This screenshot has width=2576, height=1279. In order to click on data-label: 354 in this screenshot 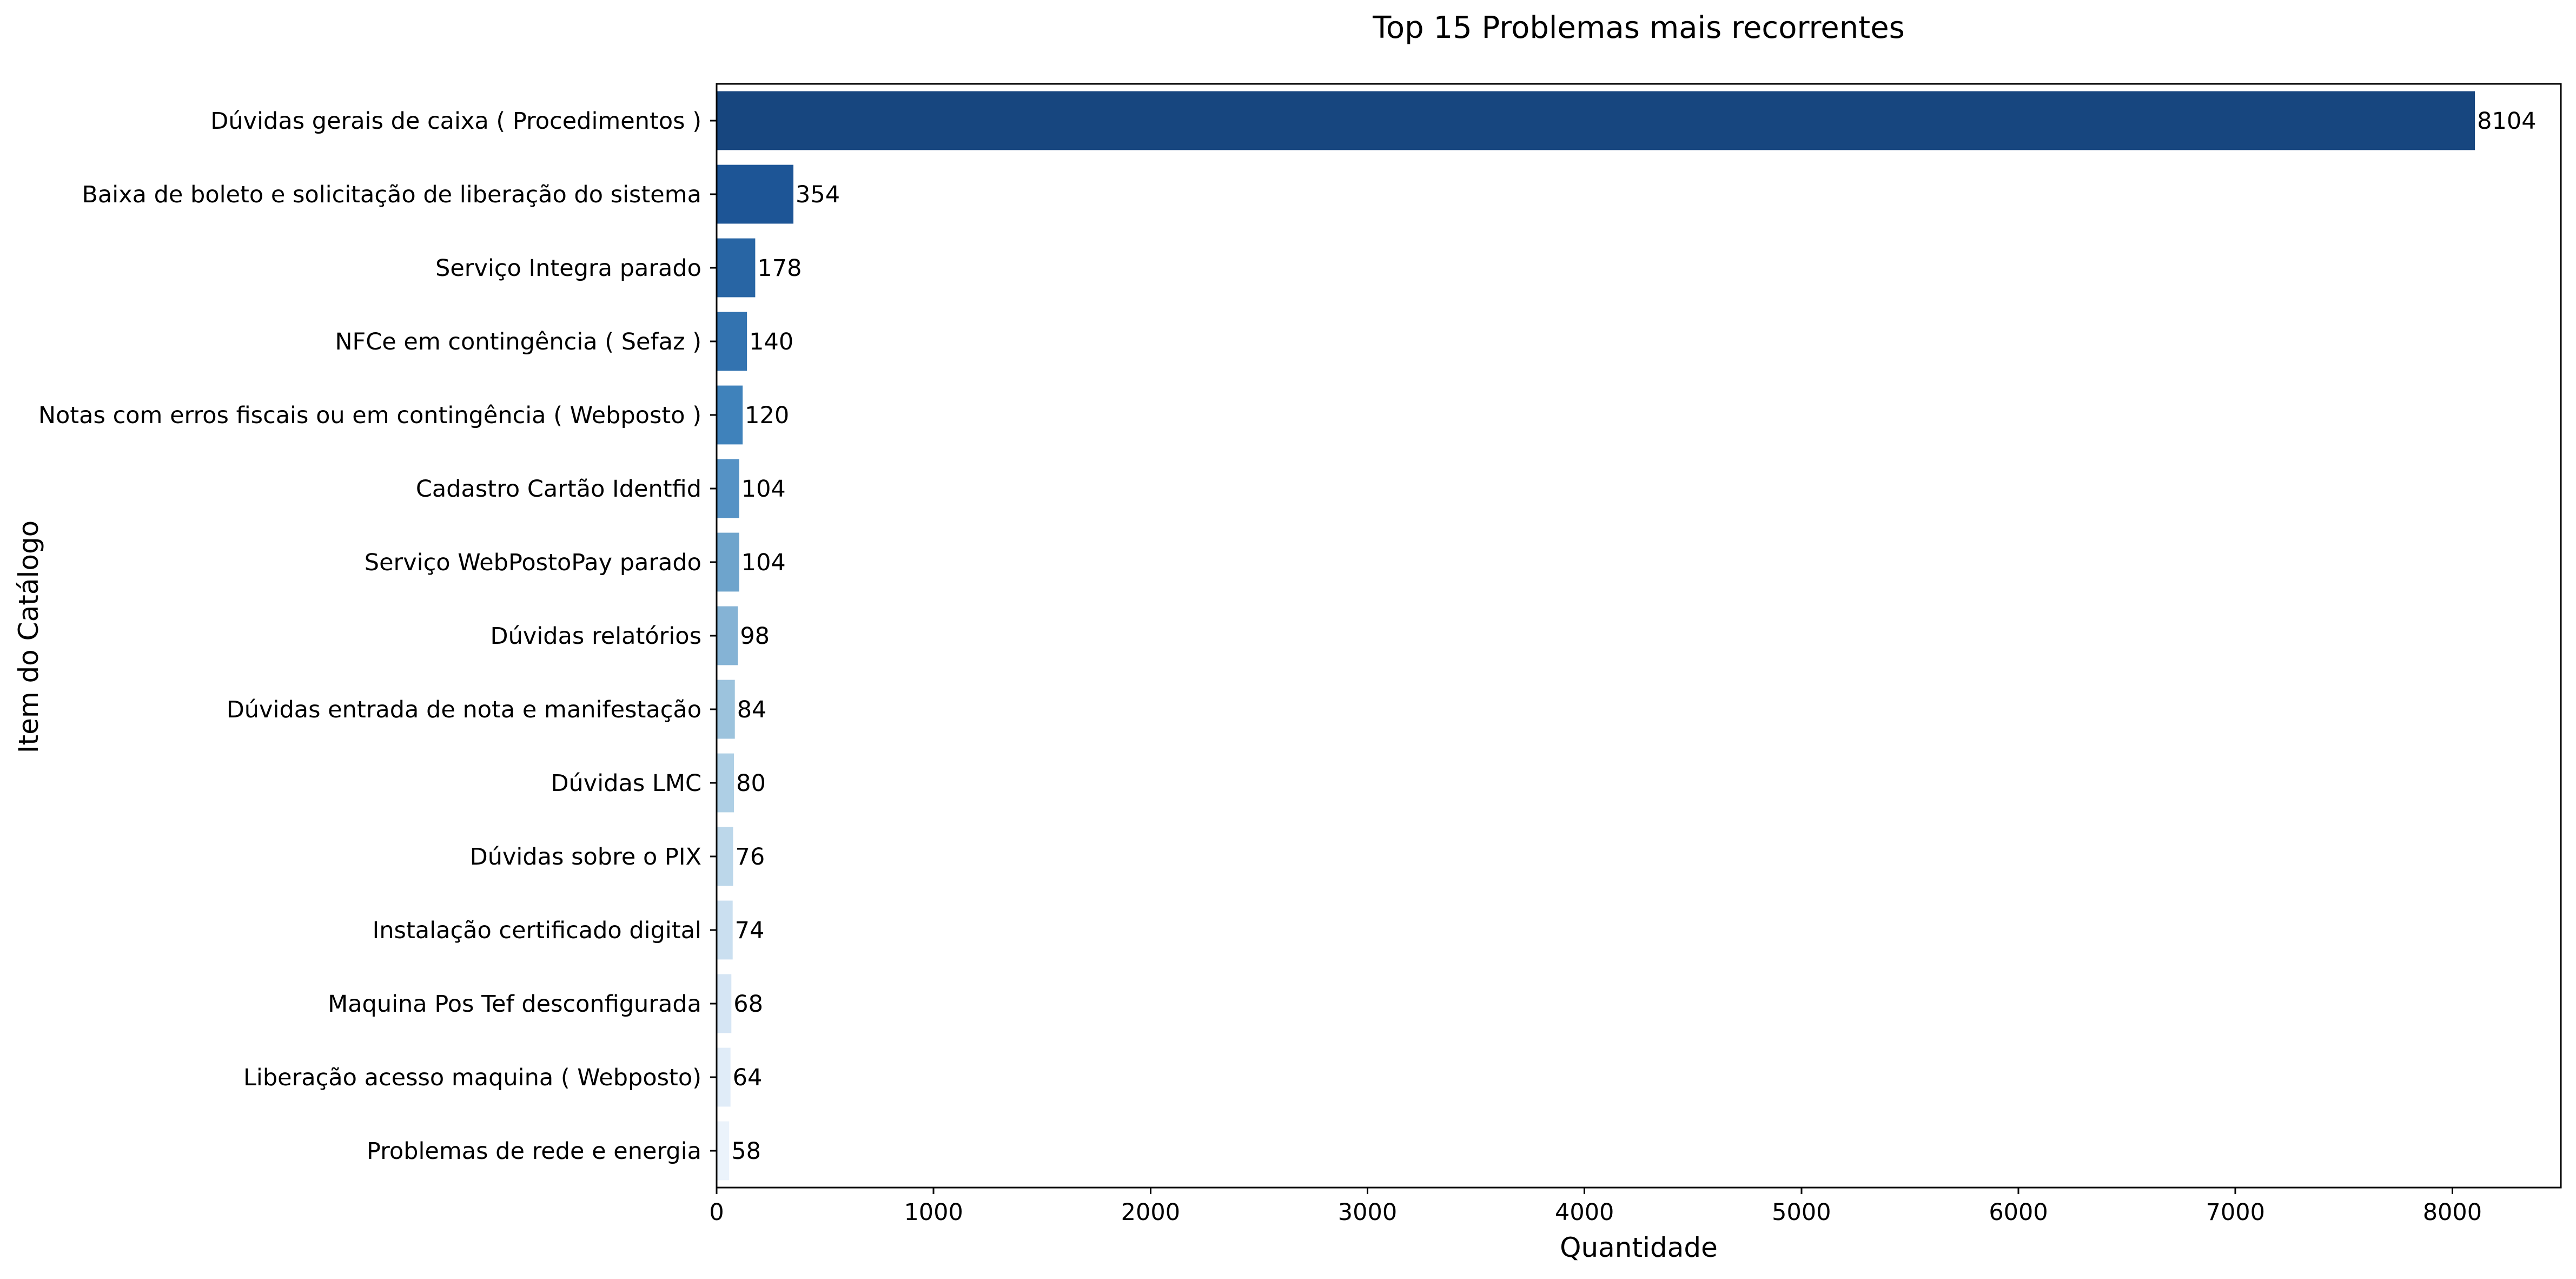, I will do `click(818, 194)`.